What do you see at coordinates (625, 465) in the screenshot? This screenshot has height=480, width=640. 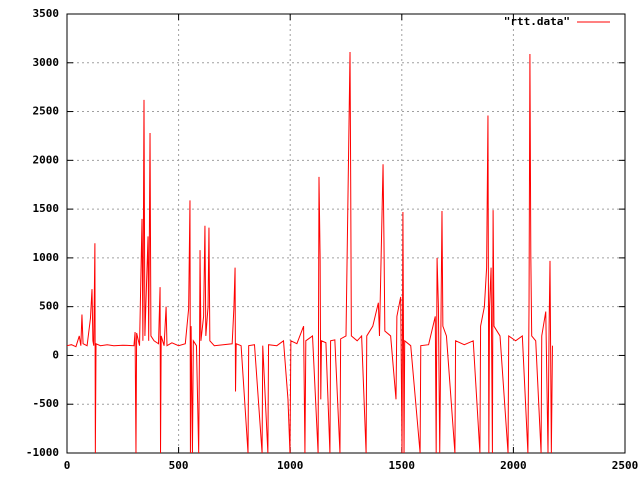 I see `x-tick-label: 2500` at bounding box center [625, 465].